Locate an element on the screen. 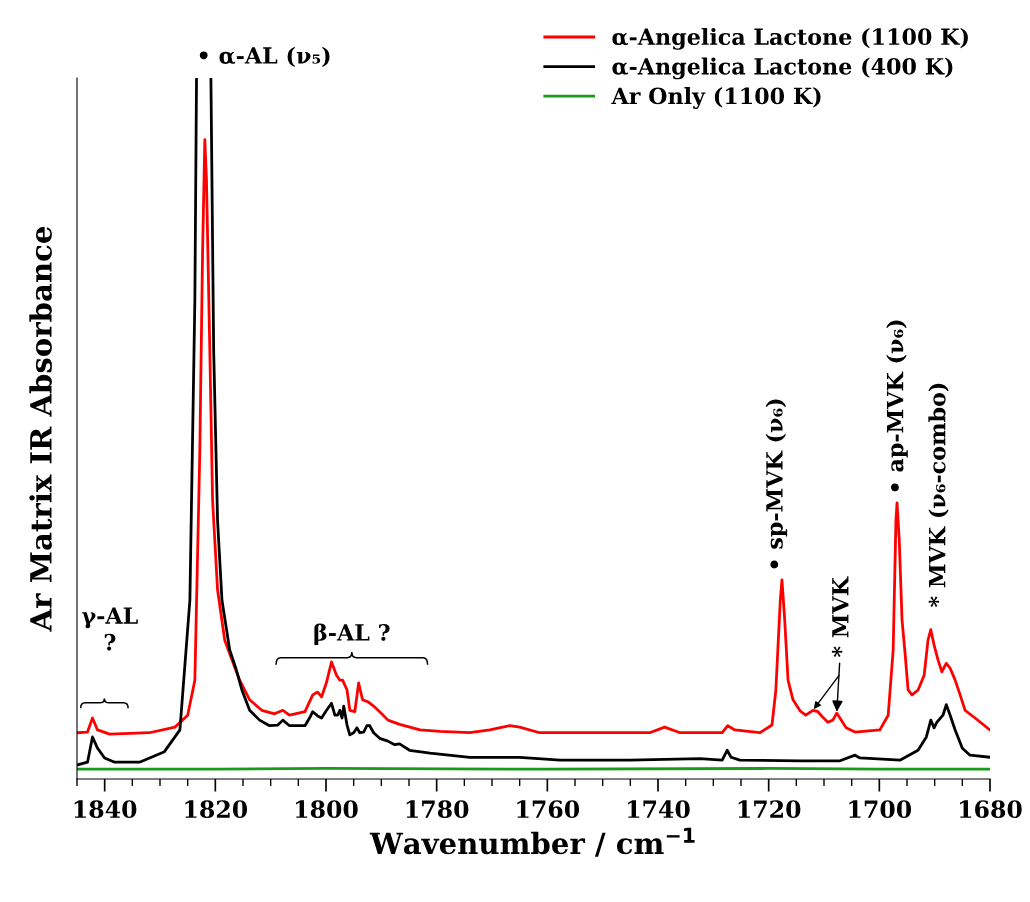  x-axis-title: Wavenumber / cm$^{−1}$ is located at coordinates (532, 842).